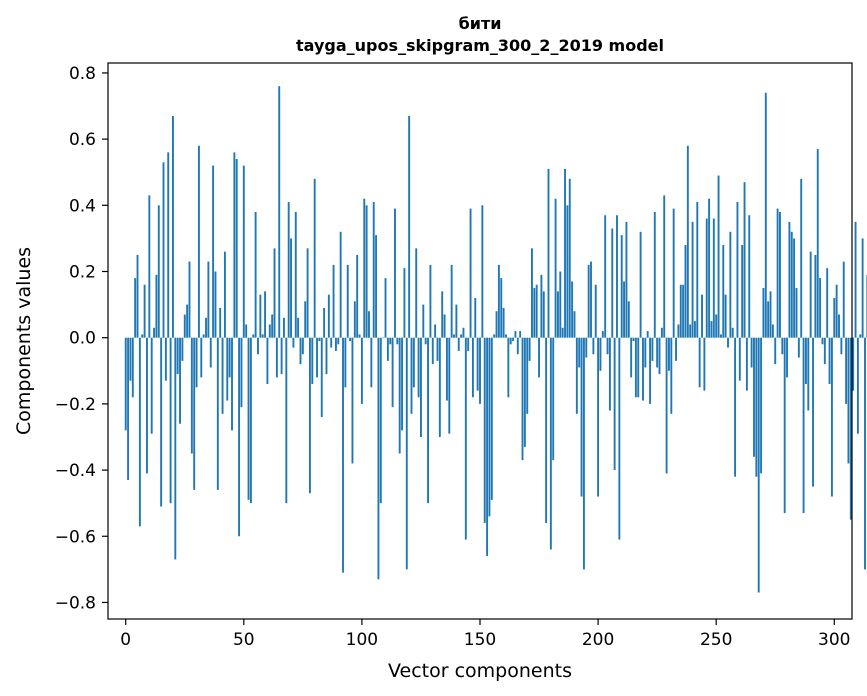 This screenshot has height=696, width=867. I want to click on y-tick-label: 0.0, so click(82, 339).